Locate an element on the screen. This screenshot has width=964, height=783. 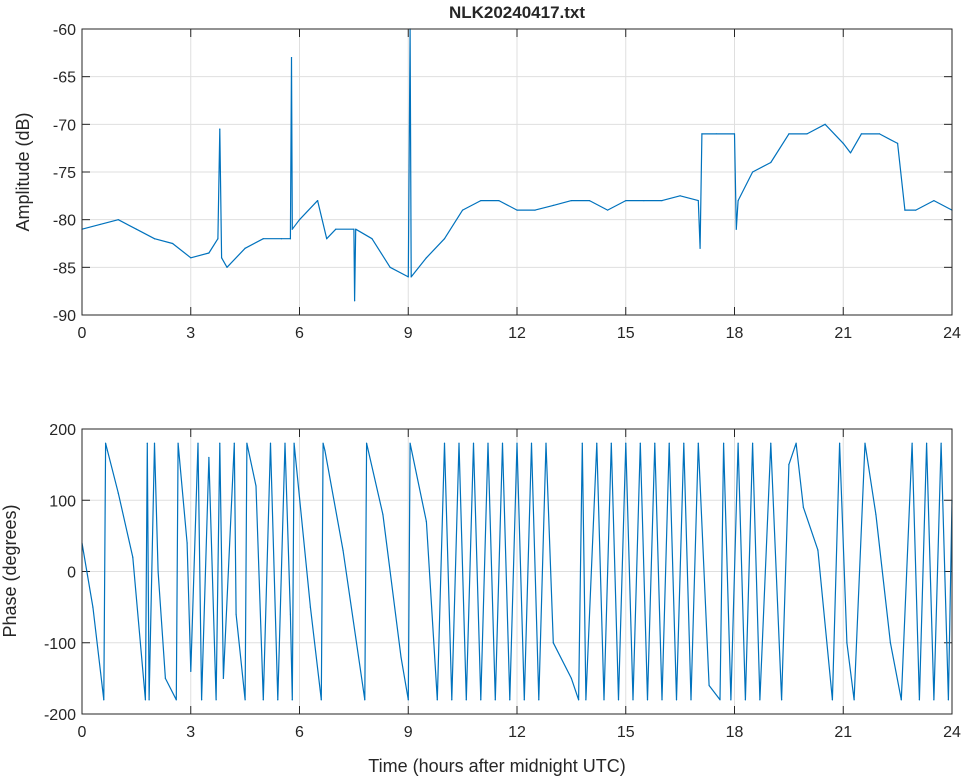
y-tick-label: 100 is located at coordinates (62, 501).